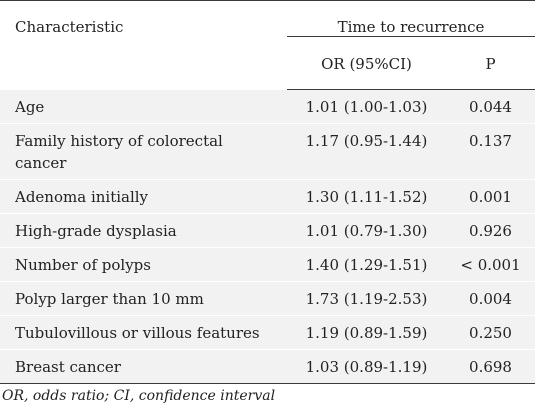  What do you see at coordinates (143, 151) in the screenshot?
I see `characteristic-cell: Family history of colorectal cancer` at bounding box center [143, 151].